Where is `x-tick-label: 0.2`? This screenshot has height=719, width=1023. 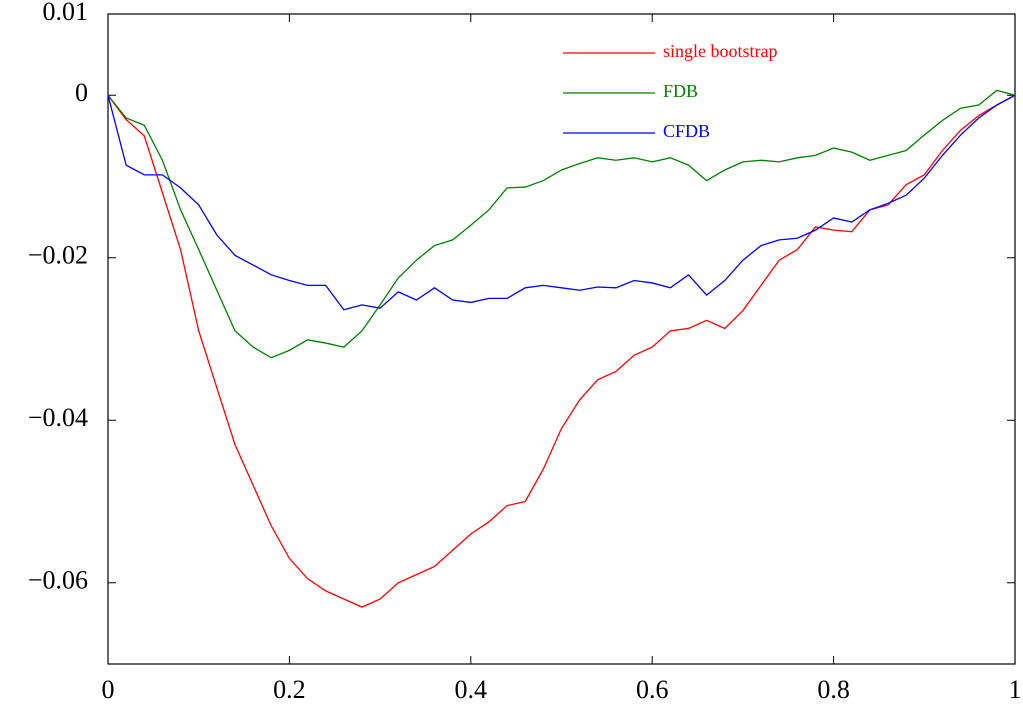
x-tick-label: 0.2 is located at coordinates (289, 689).